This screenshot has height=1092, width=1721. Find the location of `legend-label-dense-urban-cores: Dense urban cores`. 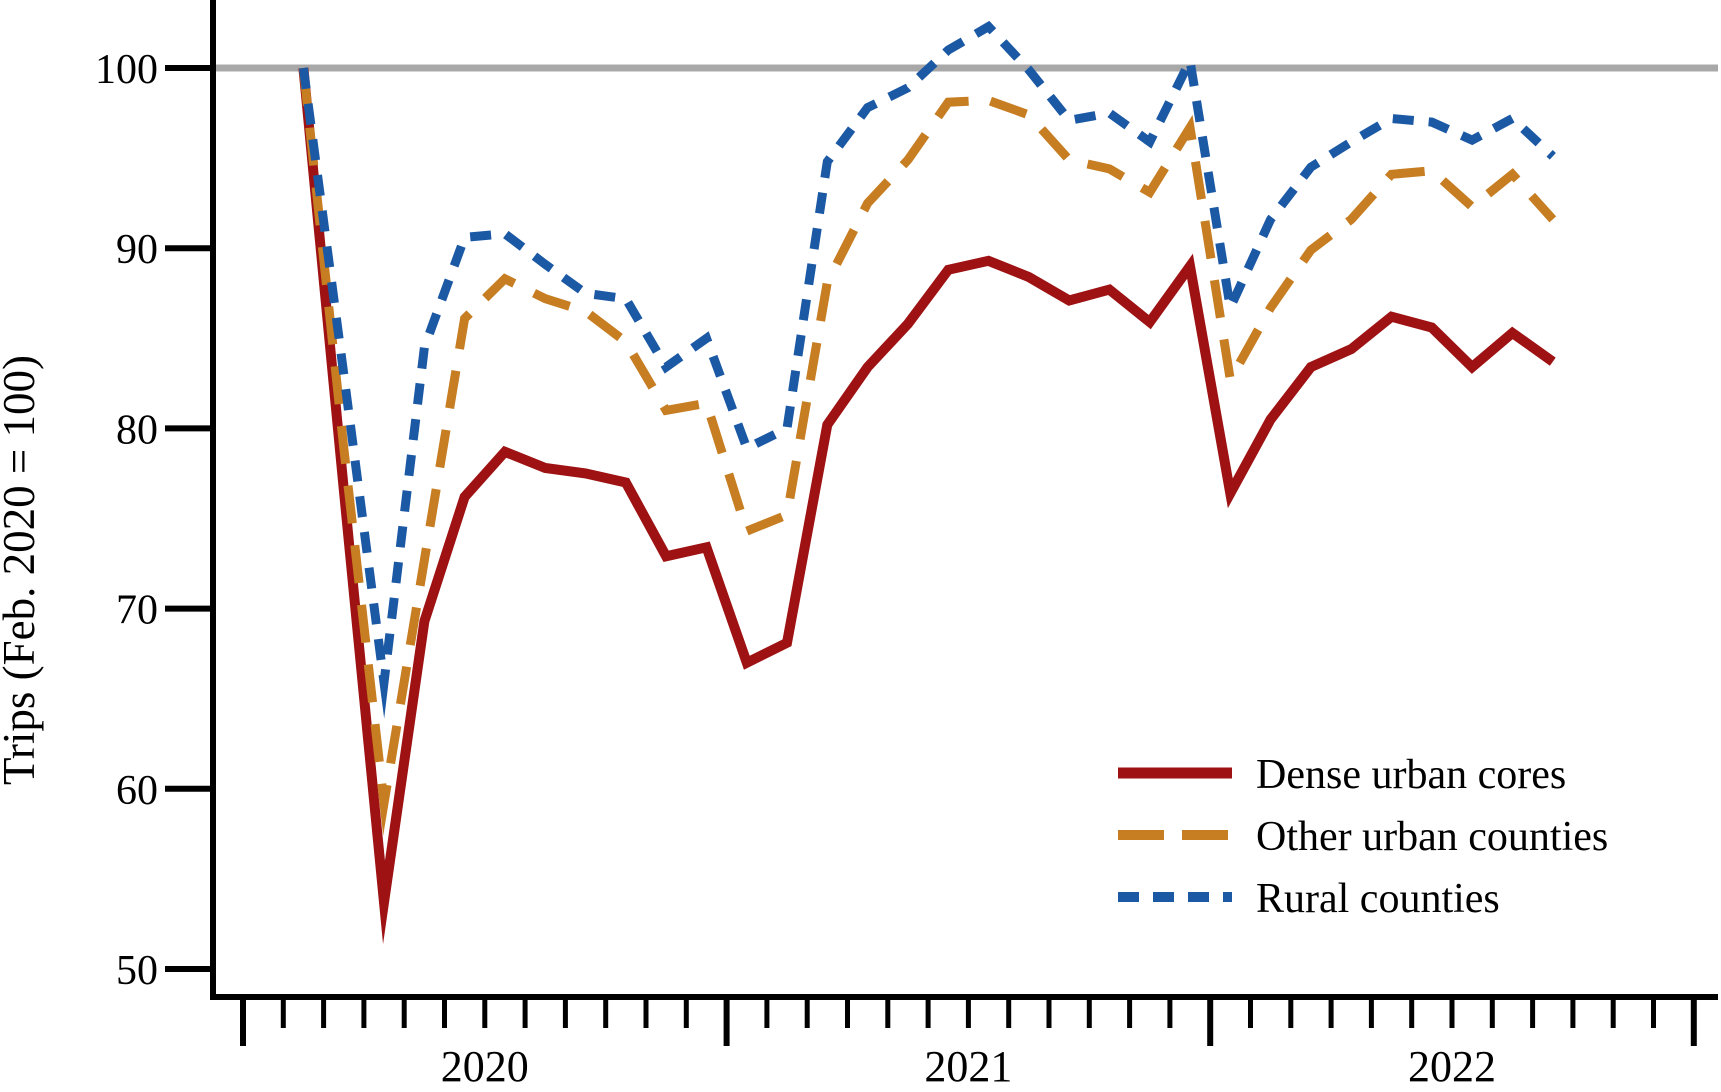

legend-label-dense-urban-cores: Dense urban cores is located at coordinates (1411, 775).